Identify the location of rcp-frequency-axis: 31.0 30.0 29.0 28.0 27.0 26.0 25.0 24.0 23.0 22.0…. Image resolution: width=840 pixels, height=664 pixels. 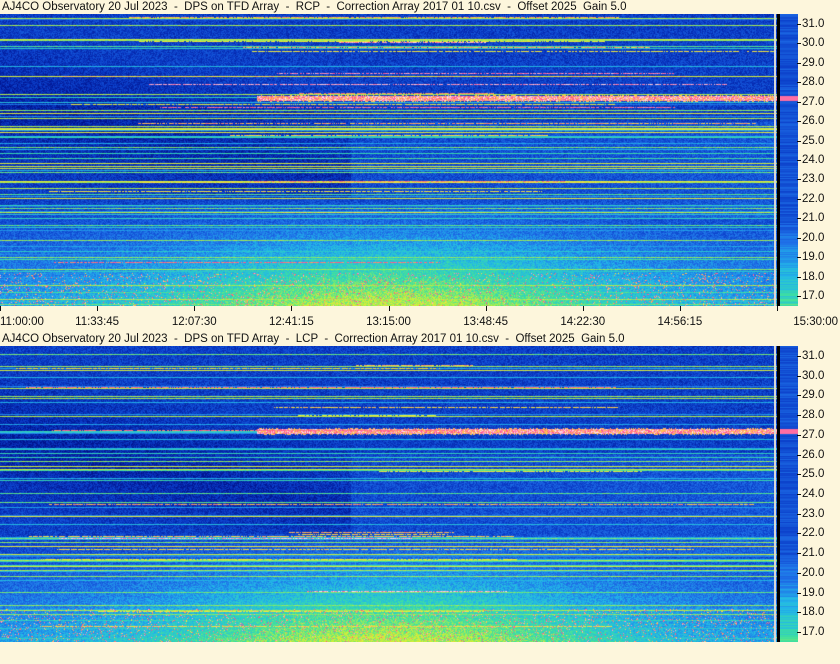
(810, 160).